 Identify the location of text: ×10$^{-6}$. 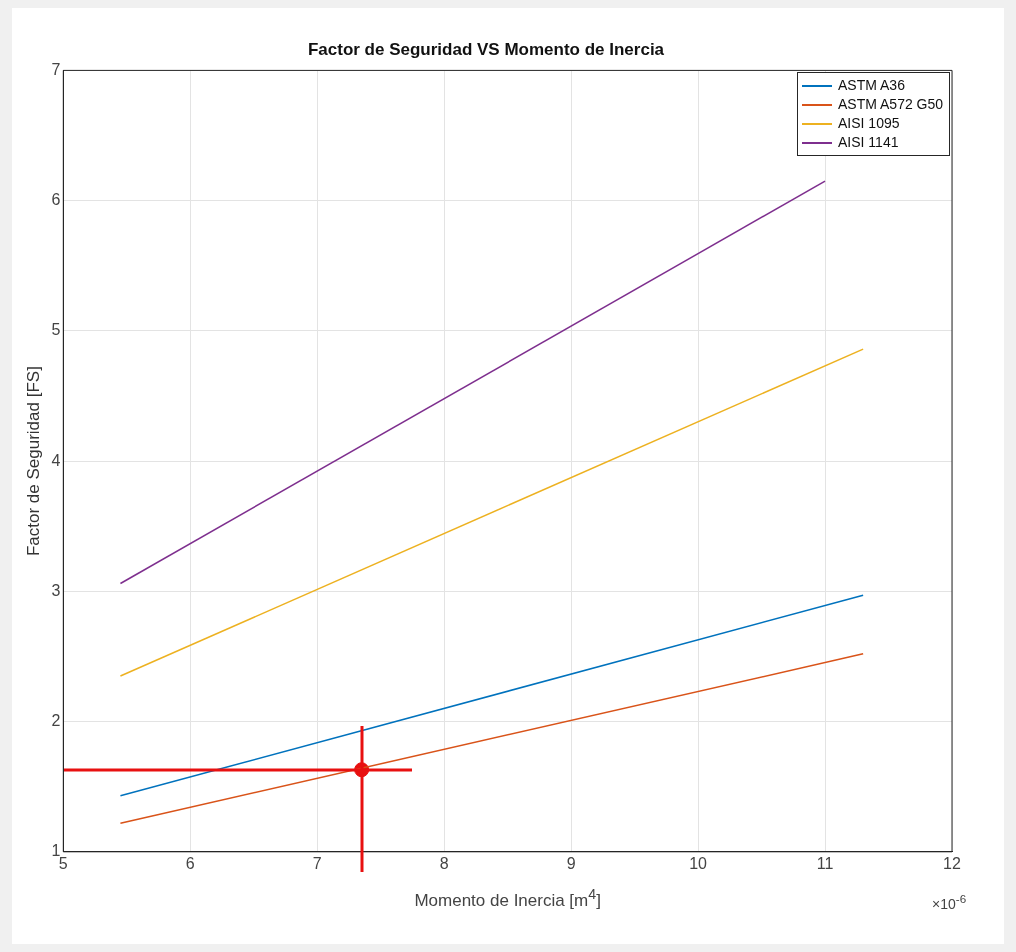
(949, 901).